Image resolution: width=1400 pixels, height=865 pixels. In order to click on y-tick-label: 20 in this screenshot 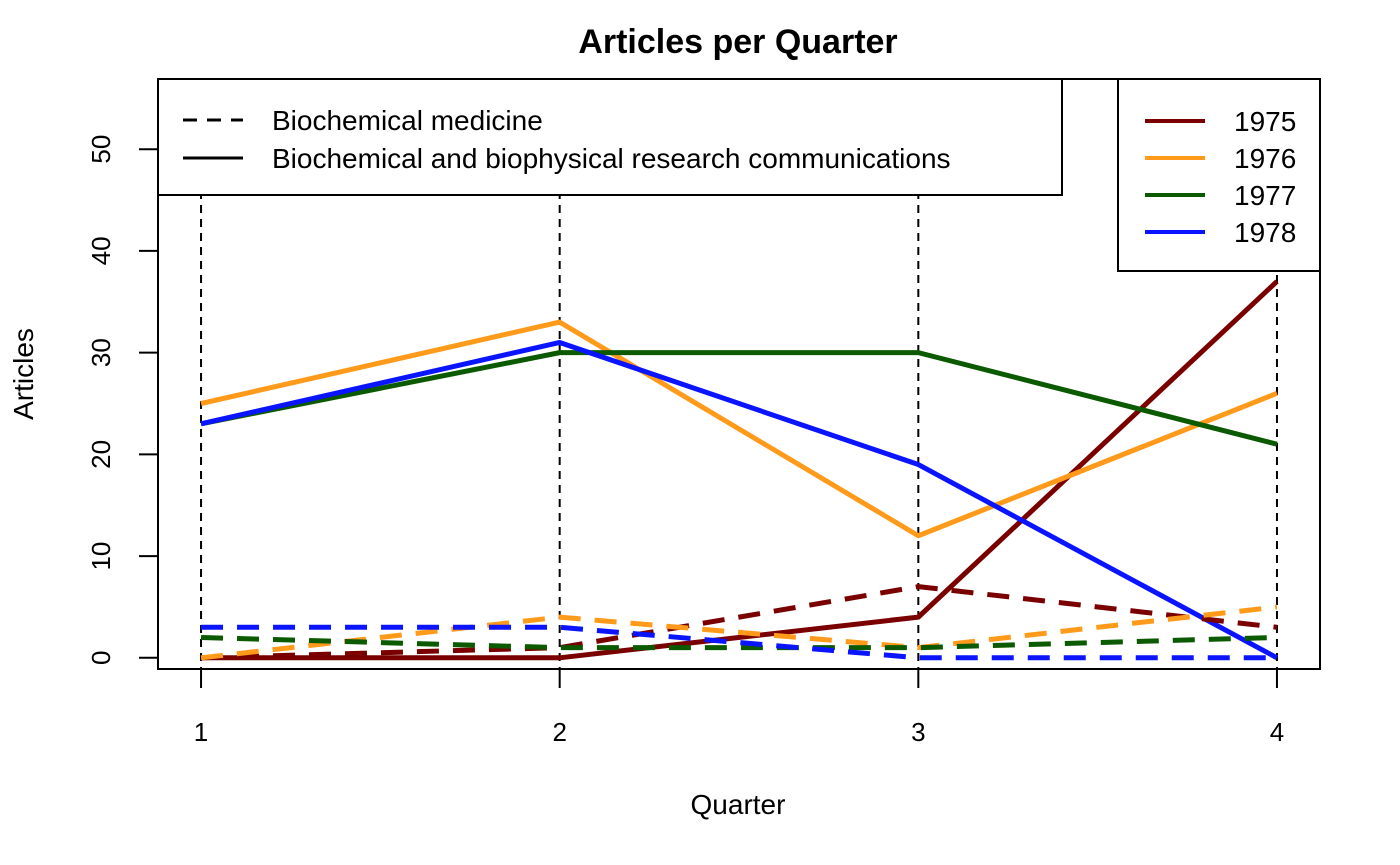, I will do `click(101, 454)`.